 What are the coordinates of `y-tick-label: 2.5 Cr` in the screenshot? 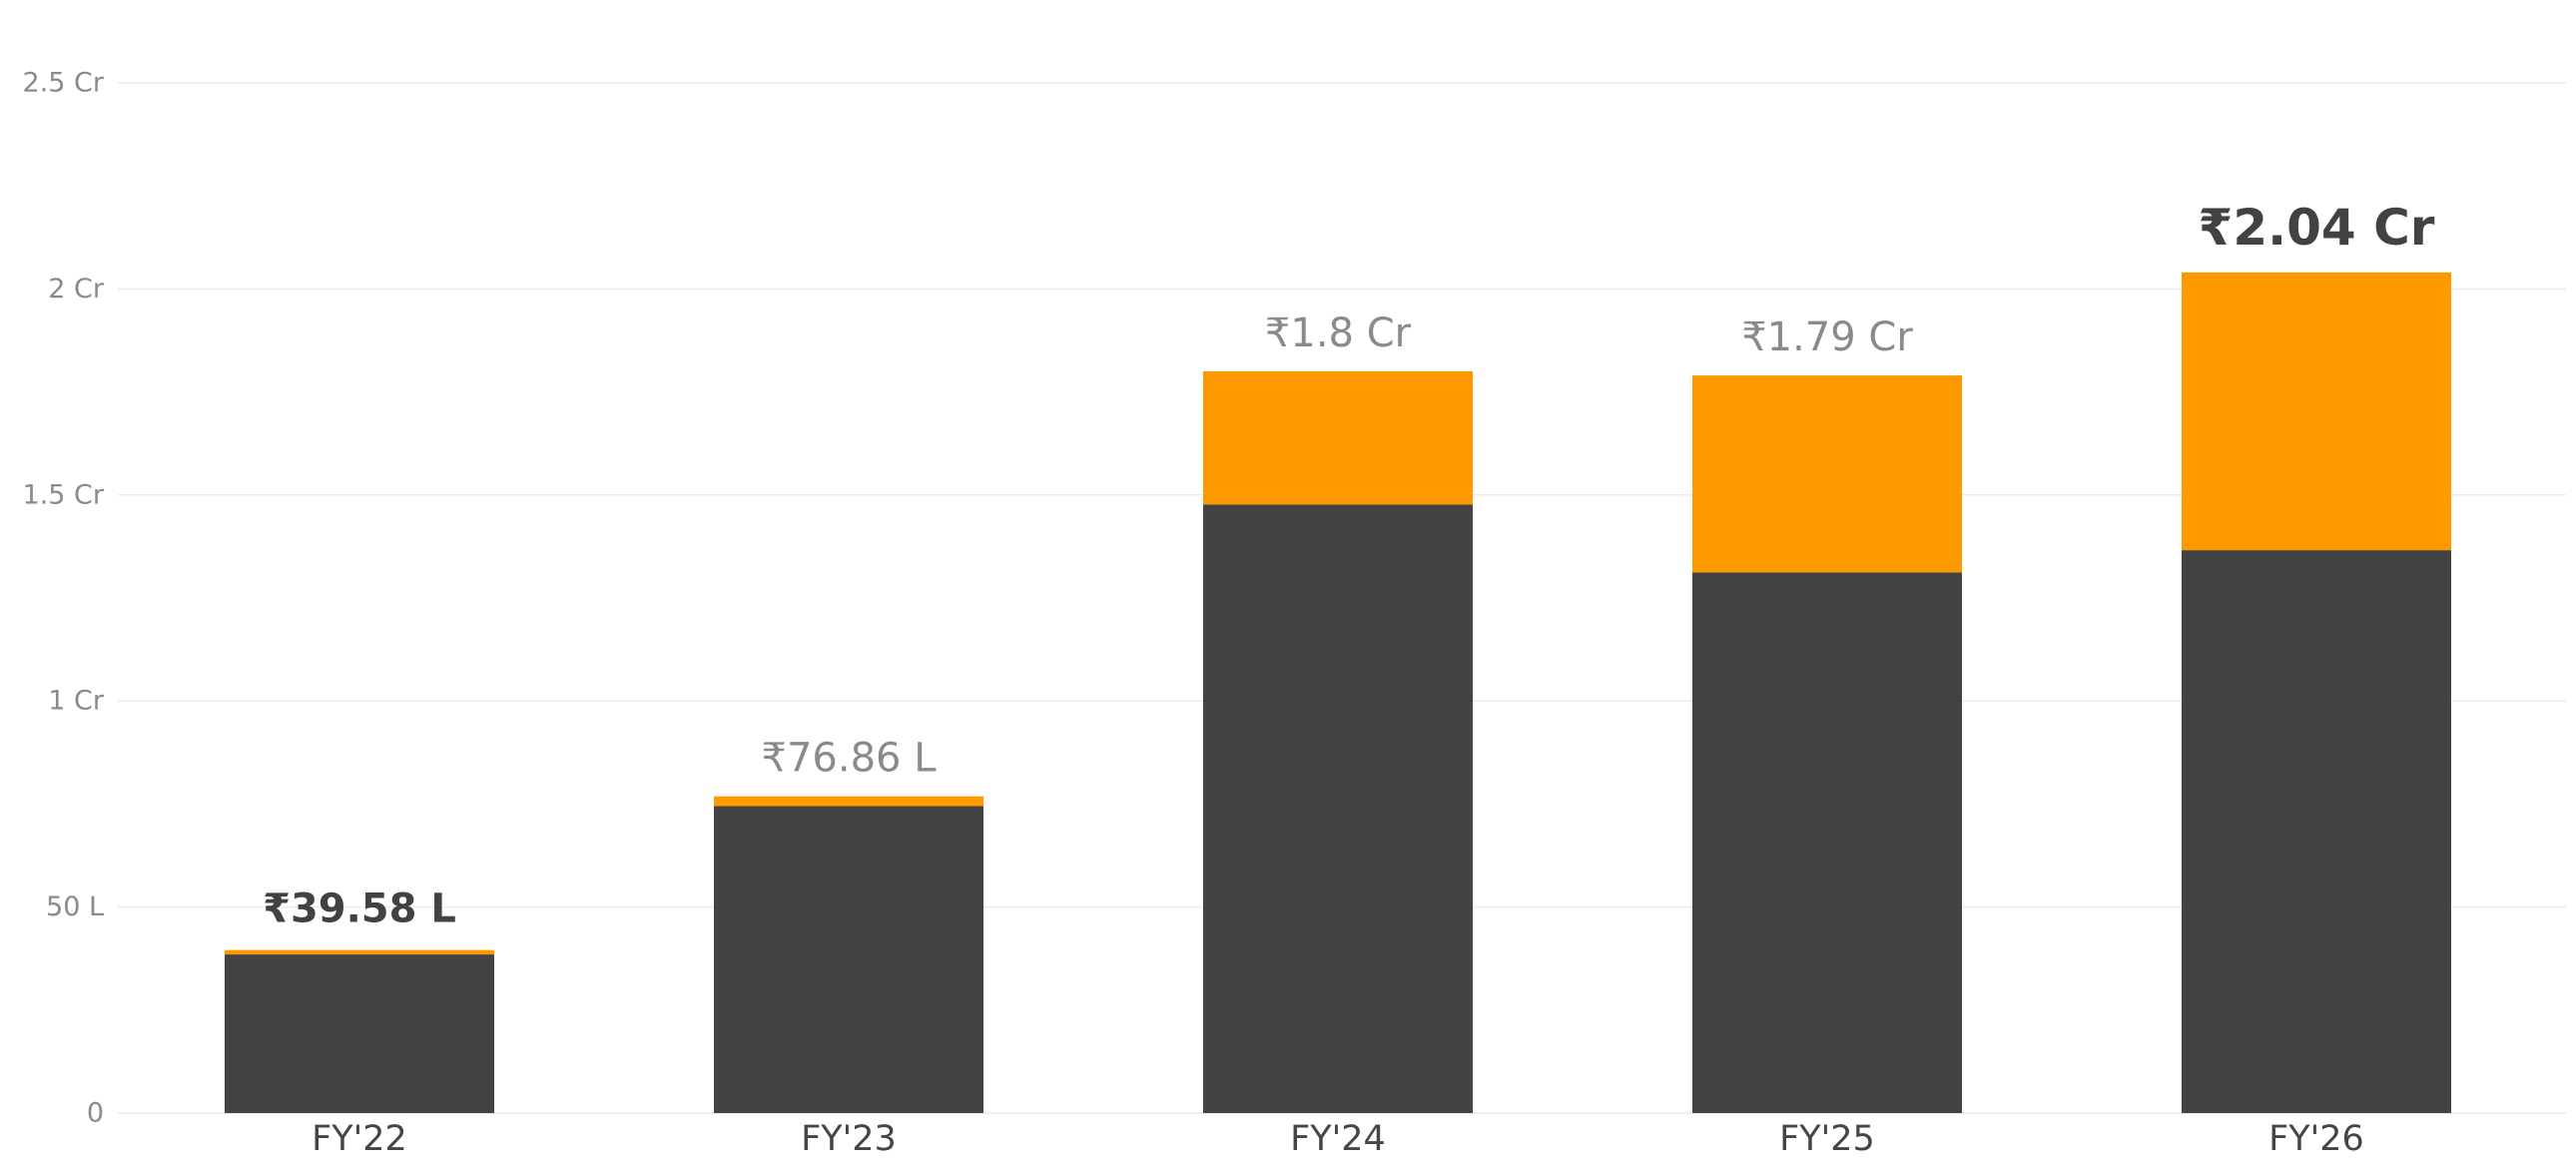 It's located at (64, 83).